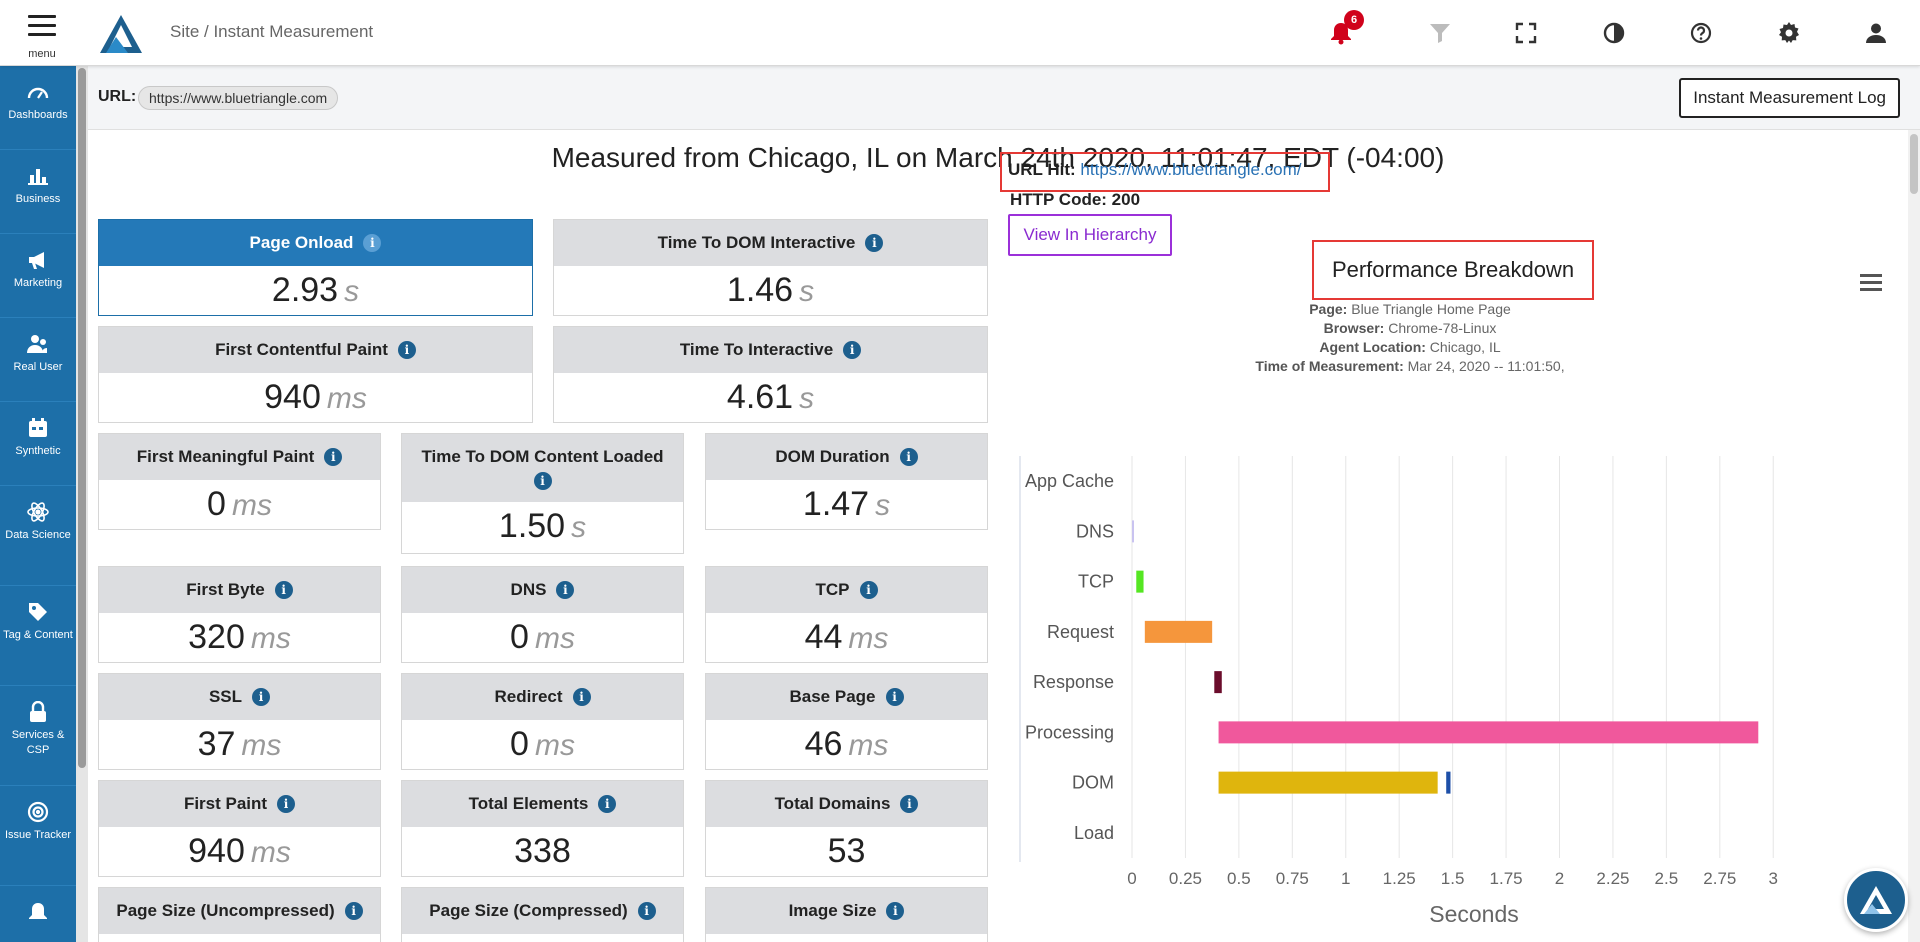 The width and height of the screenshot is (1920, 942). What do you see at coordinates (542, 614) in the screenshot?
I see `metric-card-dns: DNS i 0 ms` at bounding box center [542, 614].